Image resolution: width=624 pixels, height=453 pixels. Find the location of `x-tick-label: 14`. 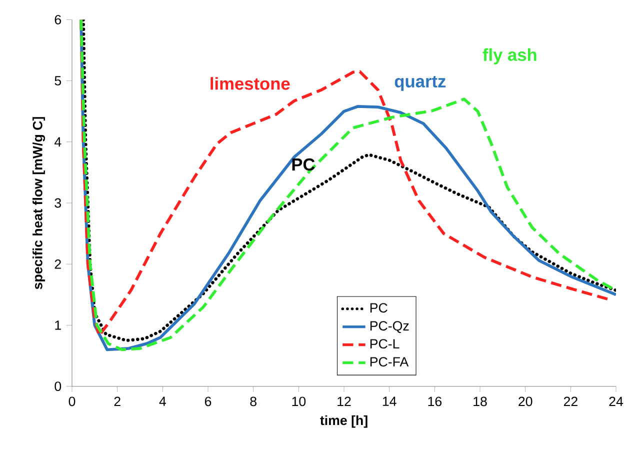

x-tick-label: 14 is located at coordinates (389, 401).